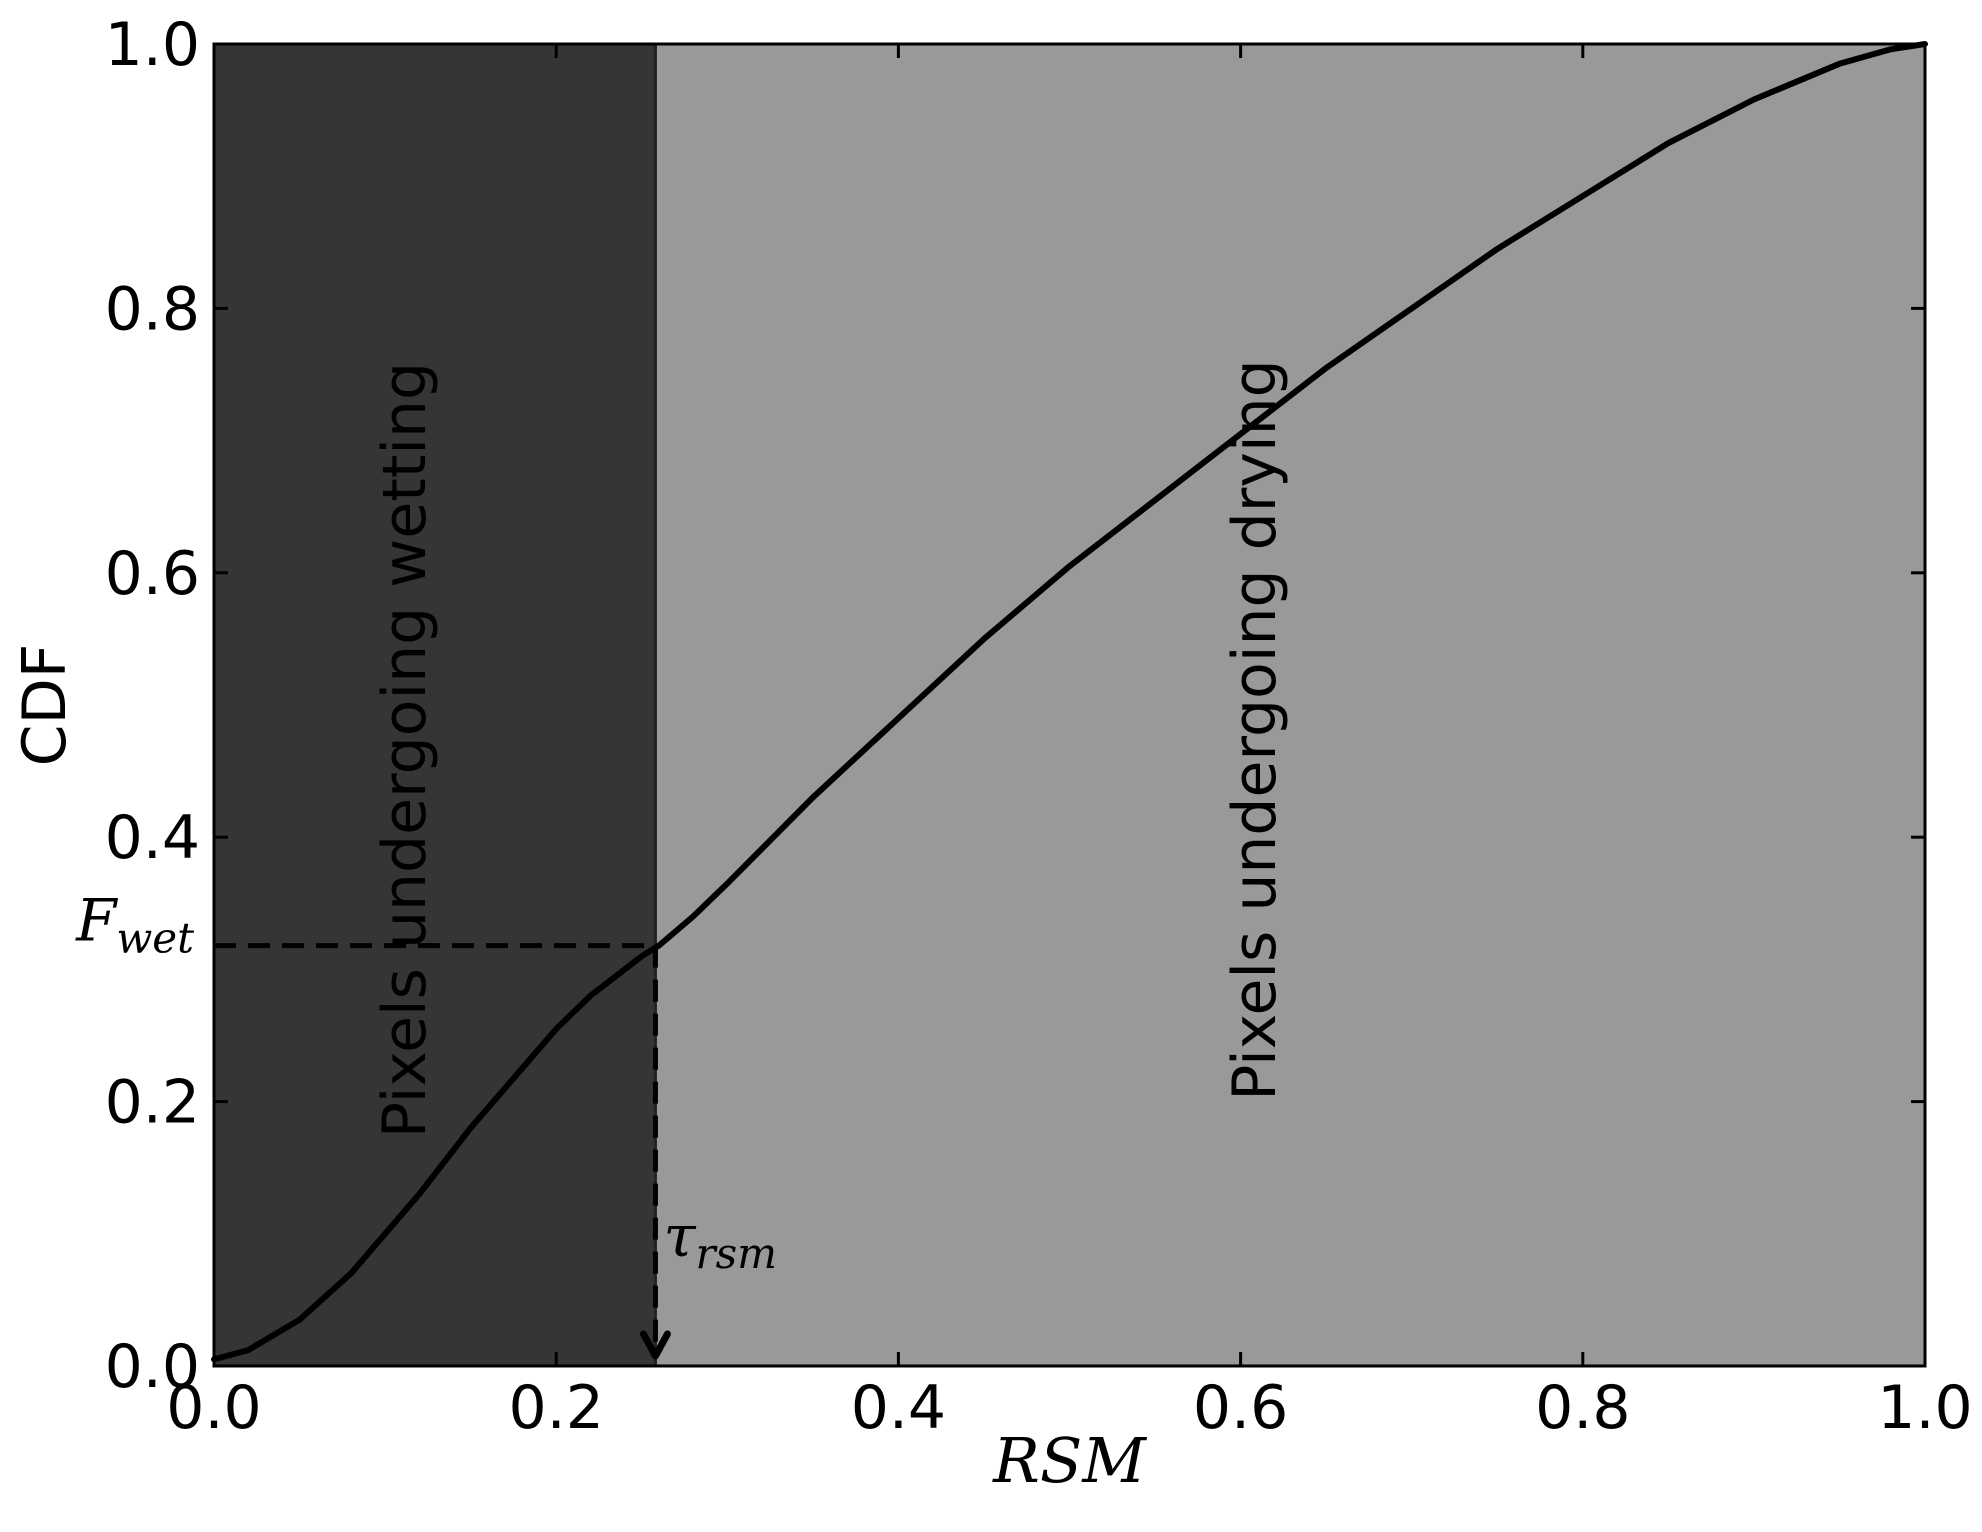  What do you see at coordinates (736, 1253) in the screenshot?
I see `tau-rsm-label-subscript: rsm` at bounding box center [736, 1253].